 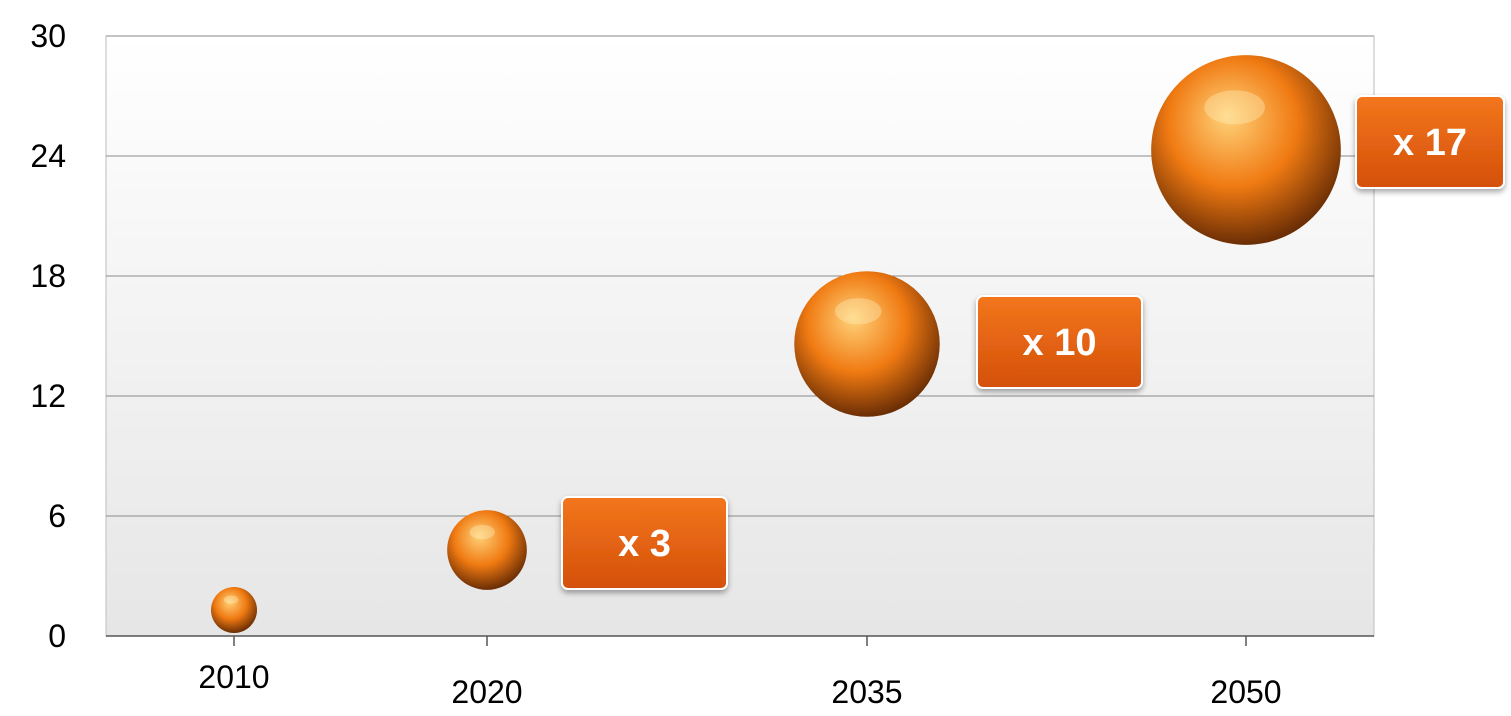 I want to click on bubble-2020, so click(x=487, y=550).